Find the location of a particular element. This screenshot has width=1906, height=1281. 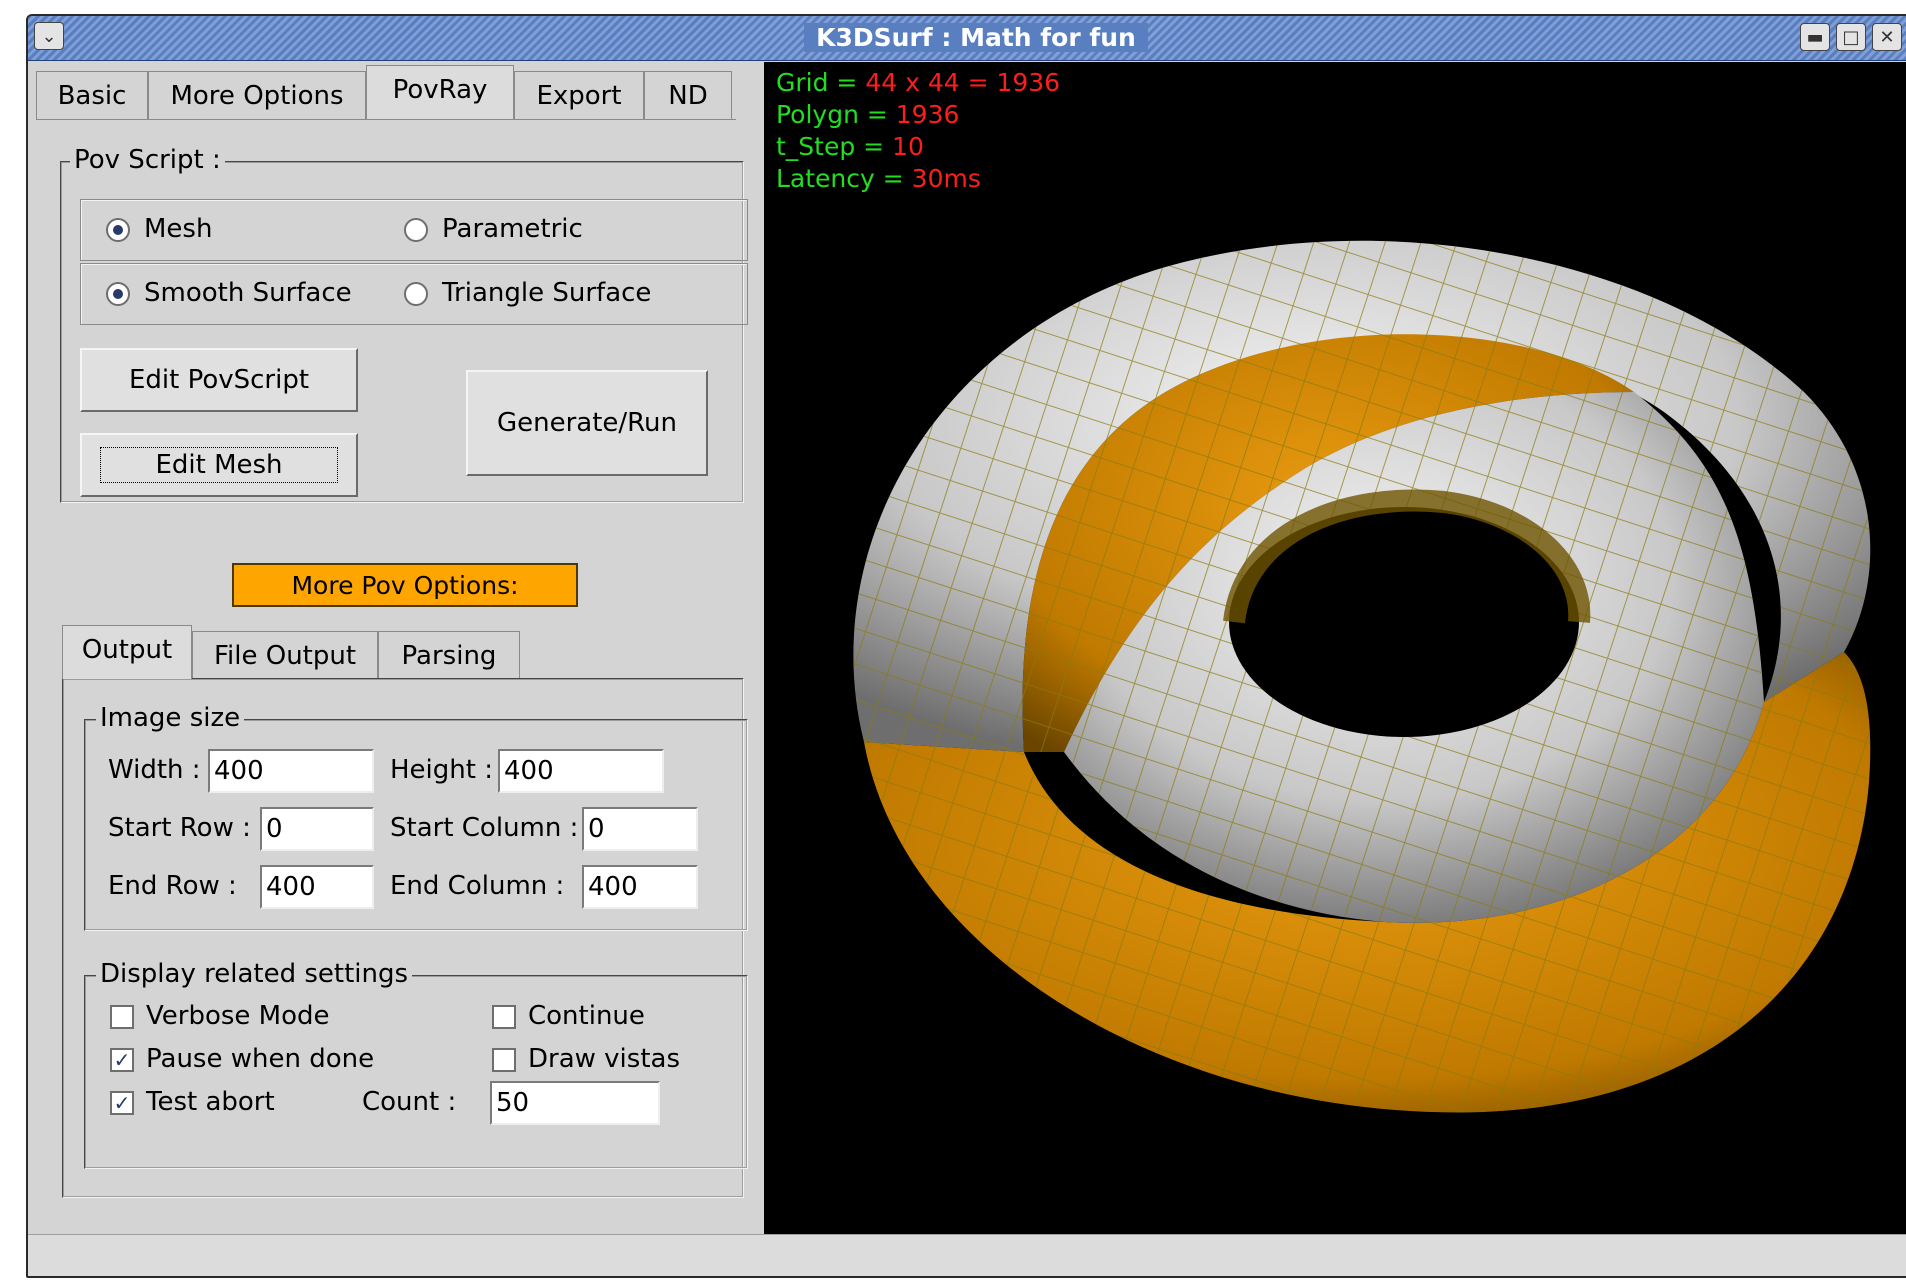

pause-when-done-label: Pause when done is located at coordinates (260, 1059).